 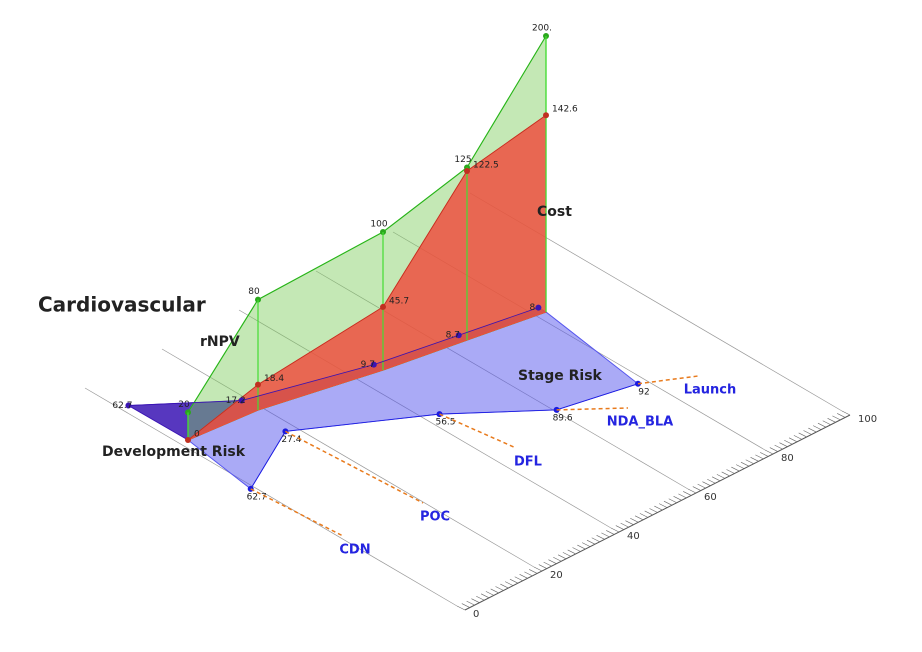 What do you see at coordinates (220, 342) in the screenshot?
I see `series-name: rNPV` at bounding box center [220, 342].